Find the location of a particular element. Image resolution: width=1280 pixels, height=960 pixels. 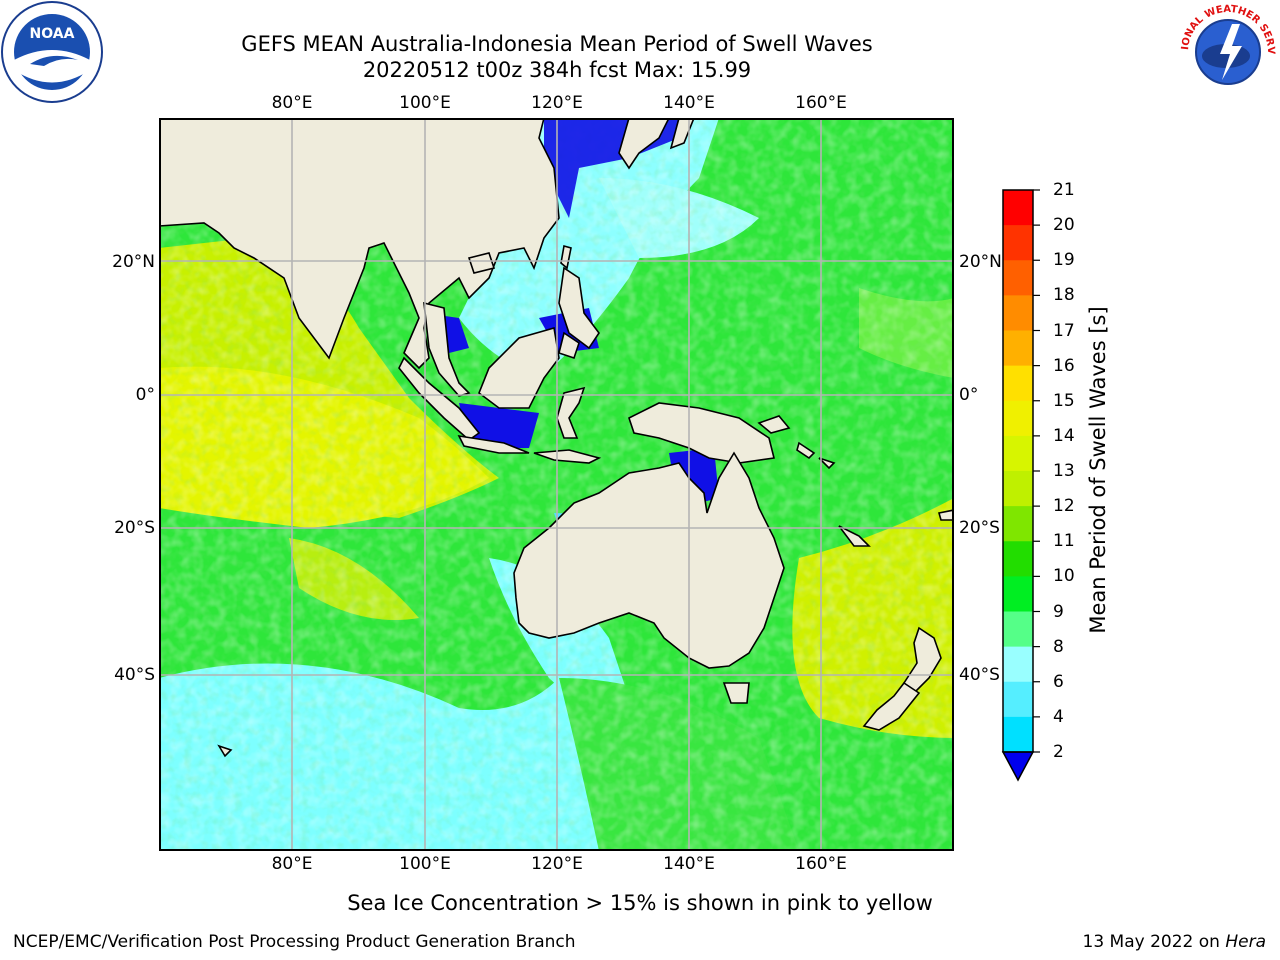

colorbar-tick-label: 4 is located at coordinates (1058, 716).